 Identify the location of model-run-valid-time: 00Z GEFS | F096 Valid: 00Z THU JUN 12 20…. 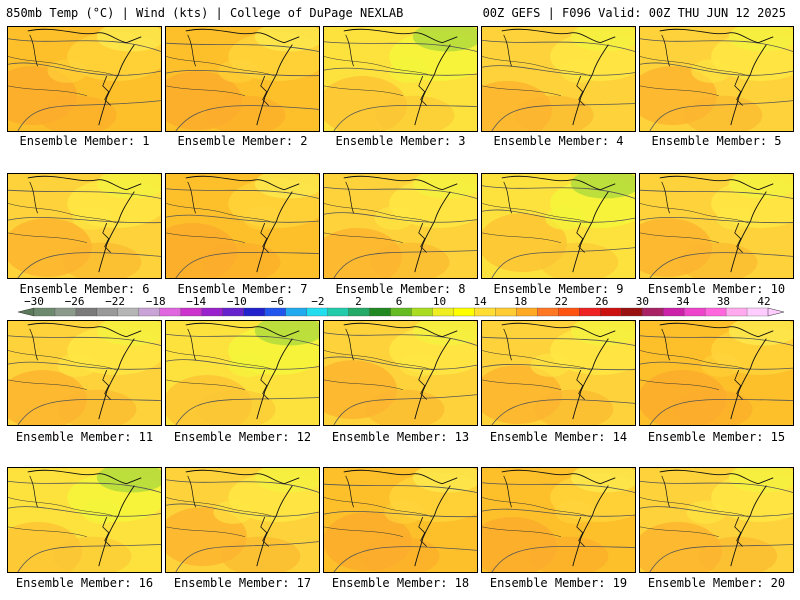
(634, 13).